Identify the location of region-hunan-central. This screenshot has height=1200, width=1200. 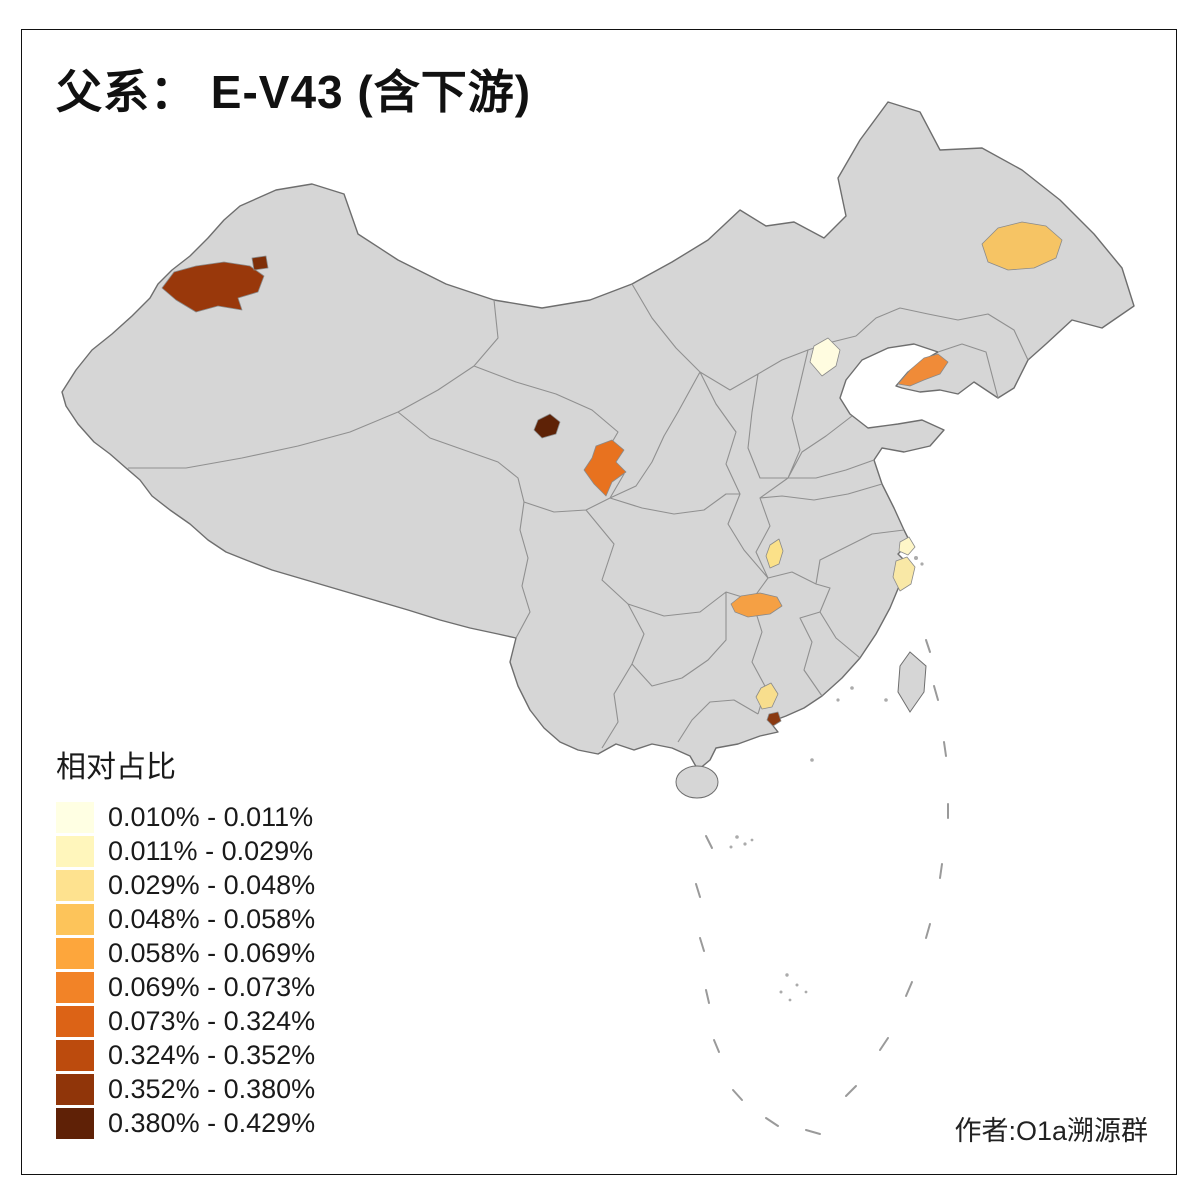
(756, 605).